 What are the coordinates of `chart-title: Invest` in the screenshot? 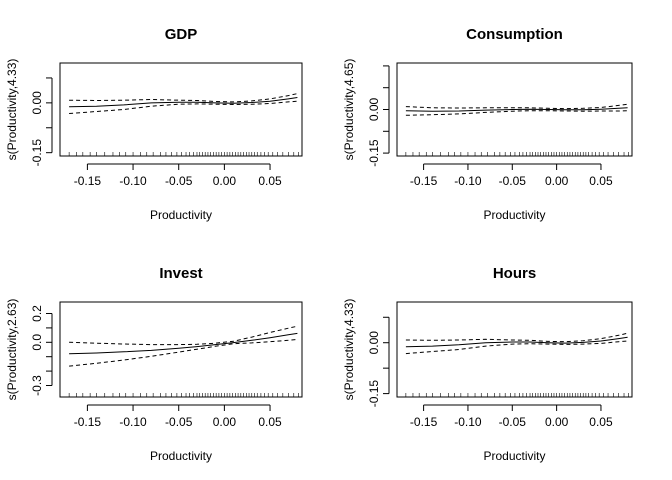 It's located at (180, 273).